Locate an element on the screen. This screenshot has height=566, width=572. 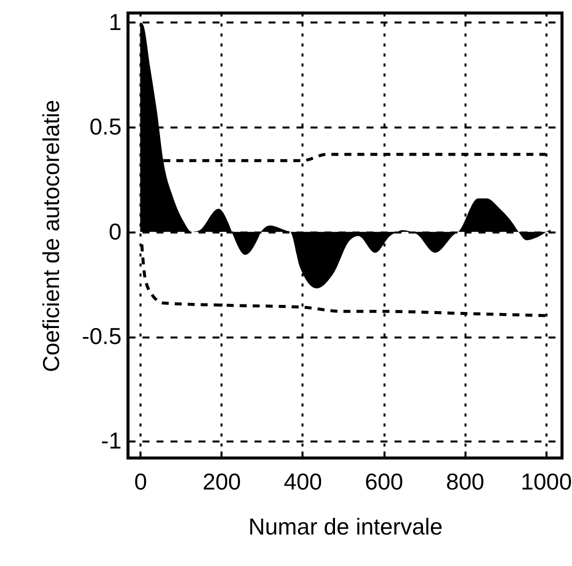
x-tick-label: 800 is located at coordinates (465, 481).